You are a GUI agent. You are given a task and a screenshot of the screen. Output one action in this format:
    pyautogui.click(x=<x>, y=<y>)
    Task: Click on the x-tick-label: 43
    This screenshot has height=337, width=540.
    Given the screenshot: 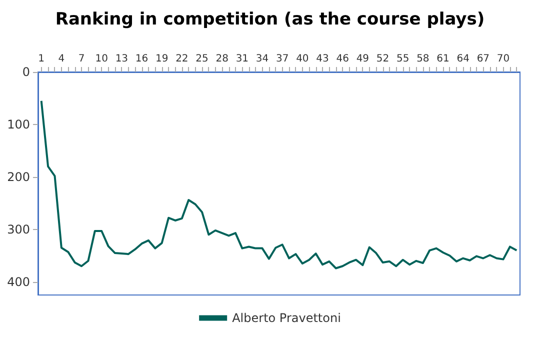 What is the action you would take?
    pyautogui.click(x=322, y=59)
    